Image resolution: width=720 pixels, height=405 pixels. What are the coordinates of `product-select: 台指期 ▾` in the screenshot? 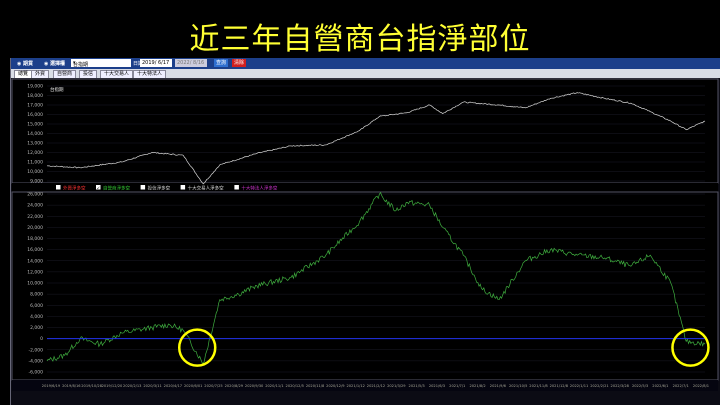 It's located at (101, 63).